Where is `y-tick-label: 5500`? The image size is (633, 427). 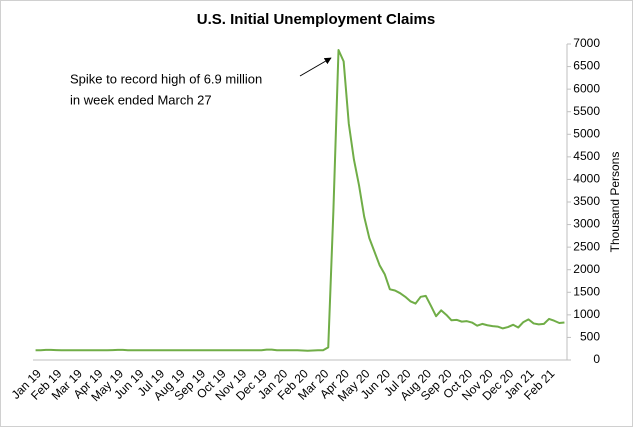 y-tick-label: 5500 is located at coordinates (586, 111).